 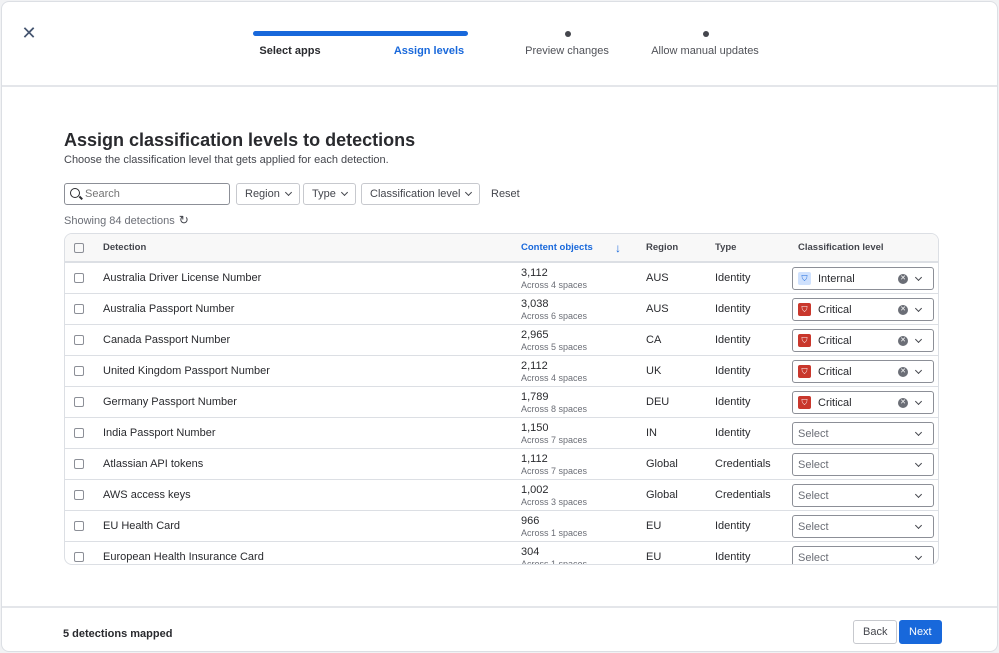 I want to click on col-classification: Classification level, so click(x=841, y=247).